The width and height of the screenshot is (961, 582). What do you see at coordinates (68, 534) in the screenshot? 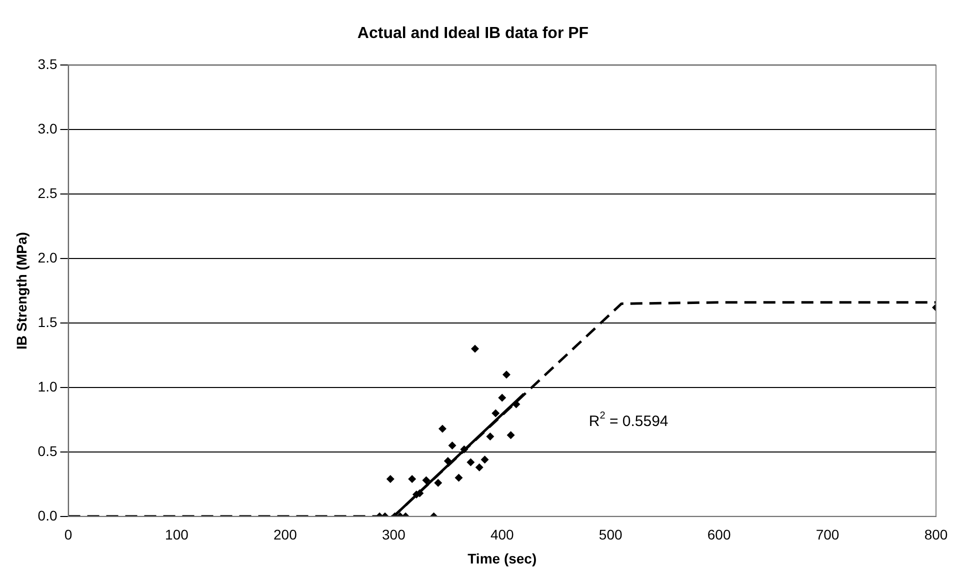
I see `x-tick-label: 0` at bounding box center [68, 534].